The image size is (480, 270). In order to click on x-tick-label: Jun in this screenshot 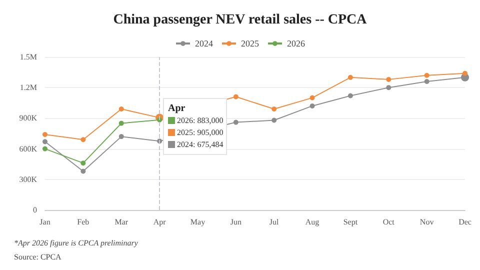, I will do `click(236, 222)`.